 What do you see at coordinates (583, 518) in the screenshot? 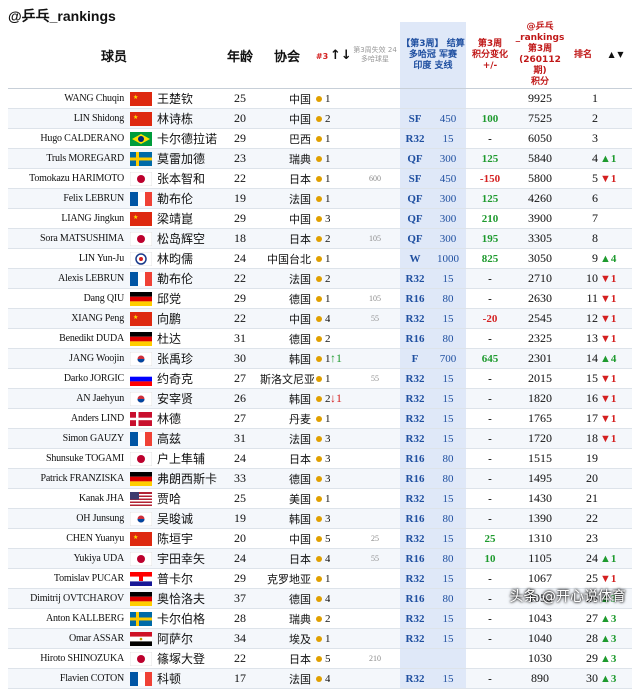
I see `rank: 22` at bounding box center [583, 518].